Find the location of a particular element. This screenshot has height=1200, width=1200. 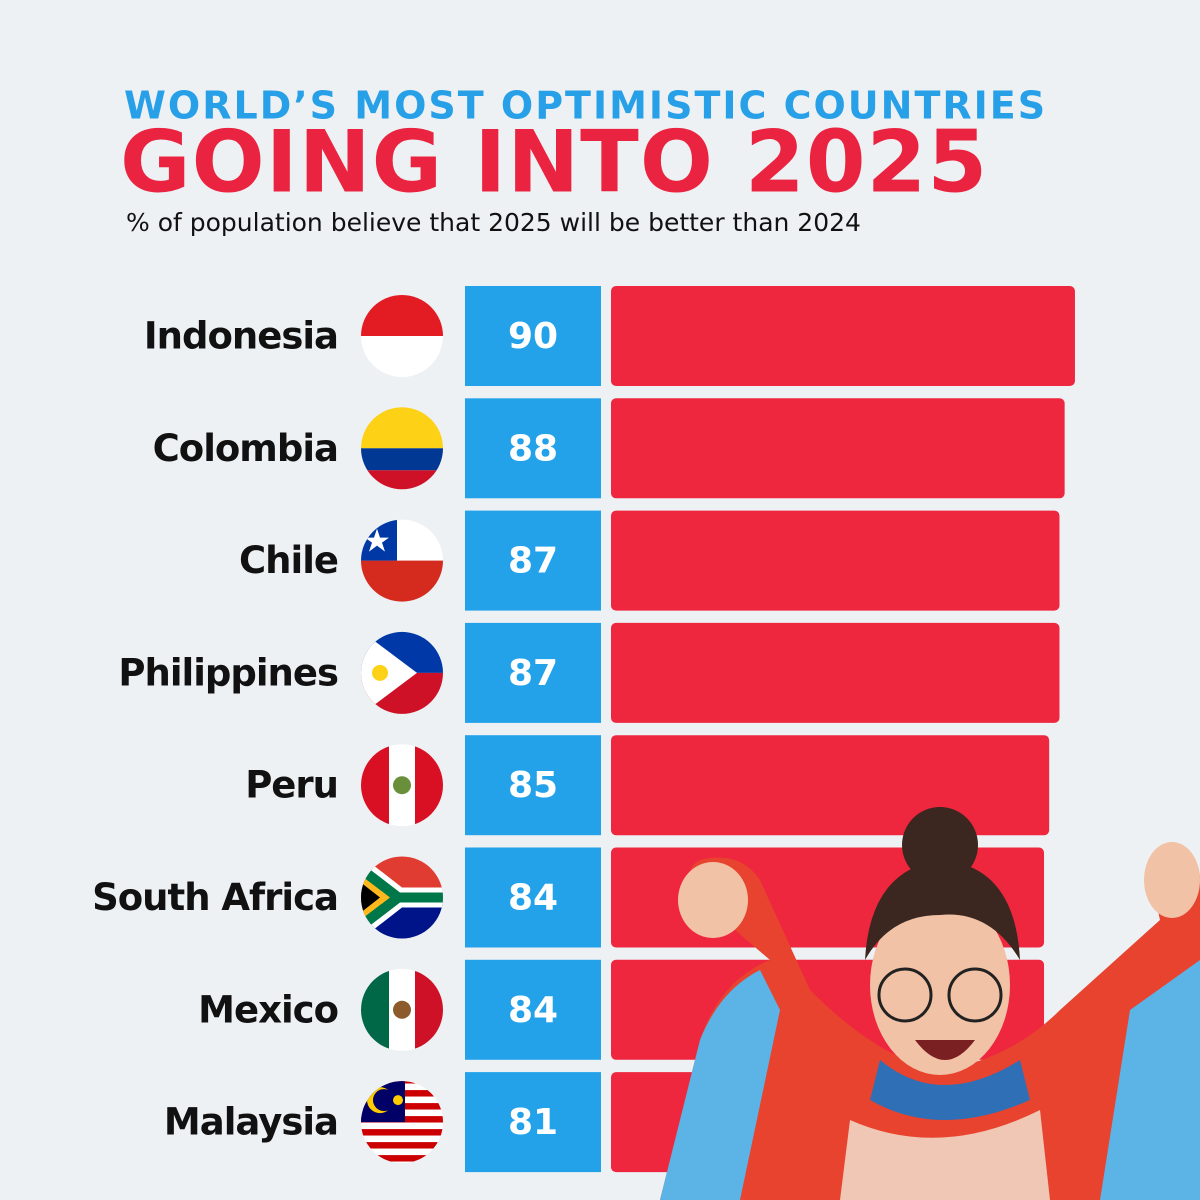

chart-headline: GOING INTO 2025 is located at coordinates (554, 162).